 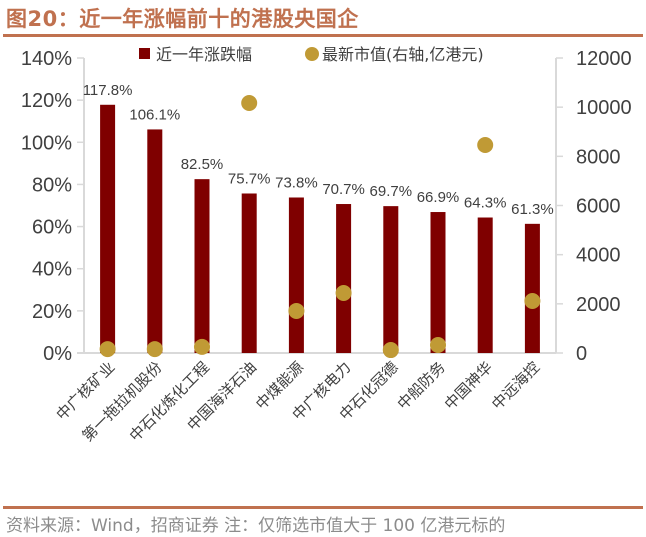 I want to click on bar-value-label: 106.1%, so click(x=154, y=114).